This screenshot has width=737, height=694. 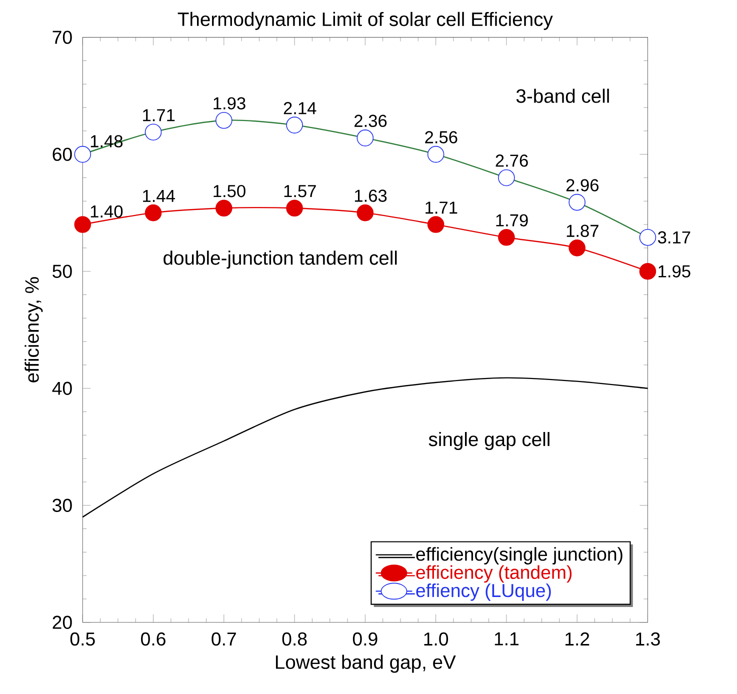 What do you see at coordinates (441, 137) in the screenshot?
I see `annotation: 2.56` at bounding box center [441, 137].